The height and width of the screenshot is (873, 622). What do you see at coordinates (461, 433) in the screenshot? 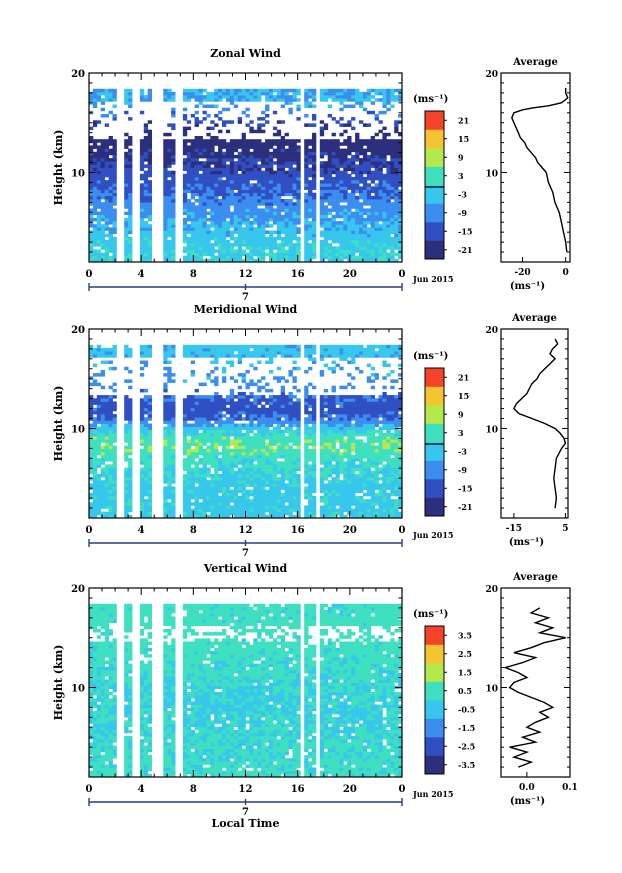
I see `colorbar-tick-label: 3` at bounding box center [461, 433].